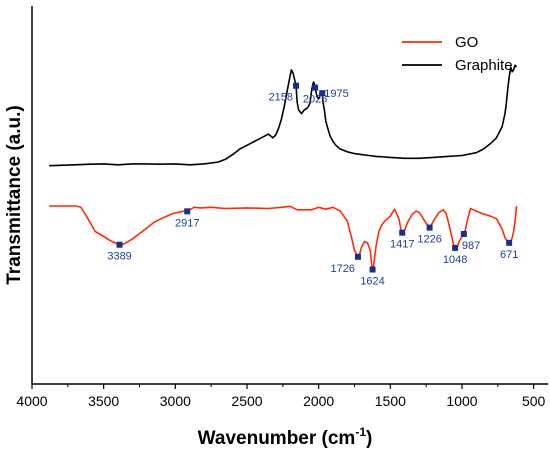 The image size is (550, 453). Describe the element at coordinates (429, 240) in the screenshot. I see `peak-label: 1226` at that location.